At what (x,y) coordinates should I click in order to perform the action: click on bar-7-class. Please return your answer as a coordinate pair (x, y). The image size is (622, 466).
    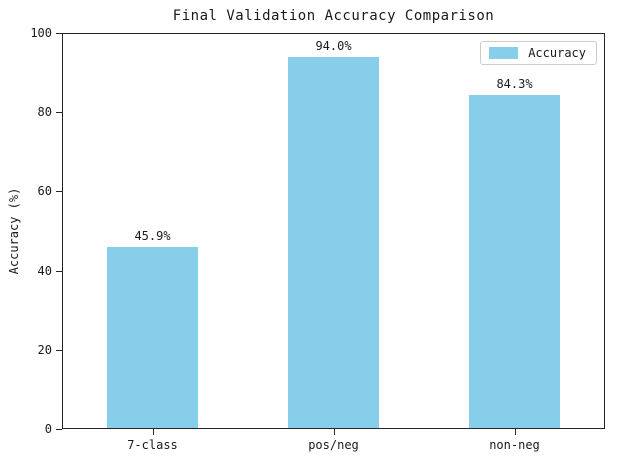
    Looking at the image, I should click on (152, 337).